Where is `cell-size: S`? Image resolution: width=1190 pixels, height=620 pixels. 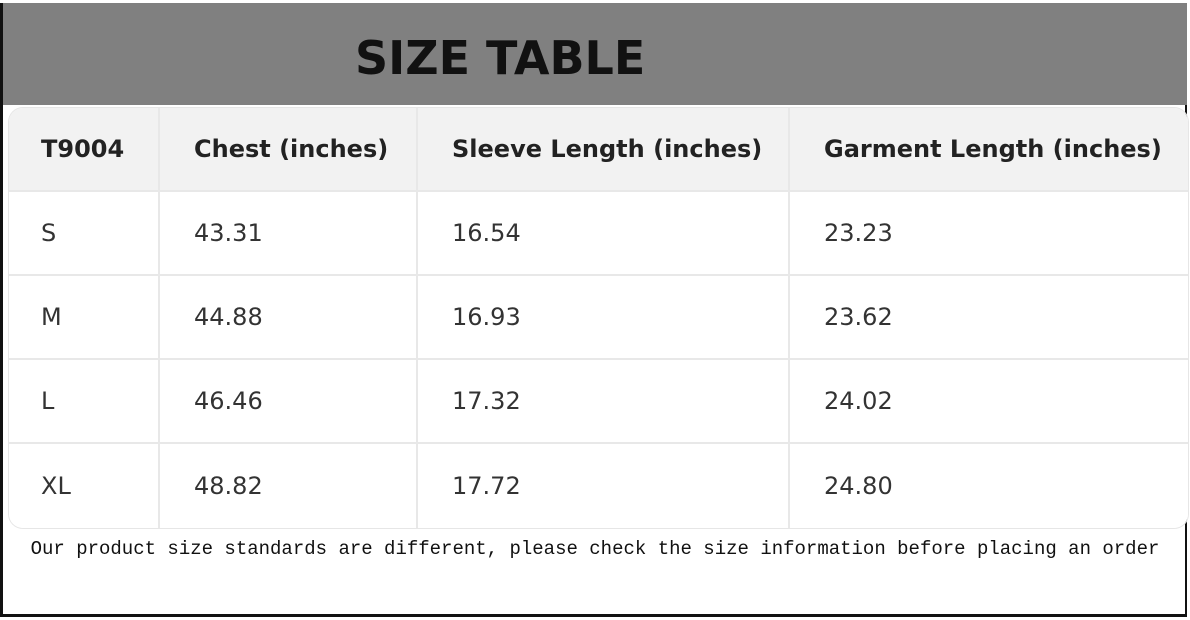 cell-size: S is located at coordinates (84, 234).